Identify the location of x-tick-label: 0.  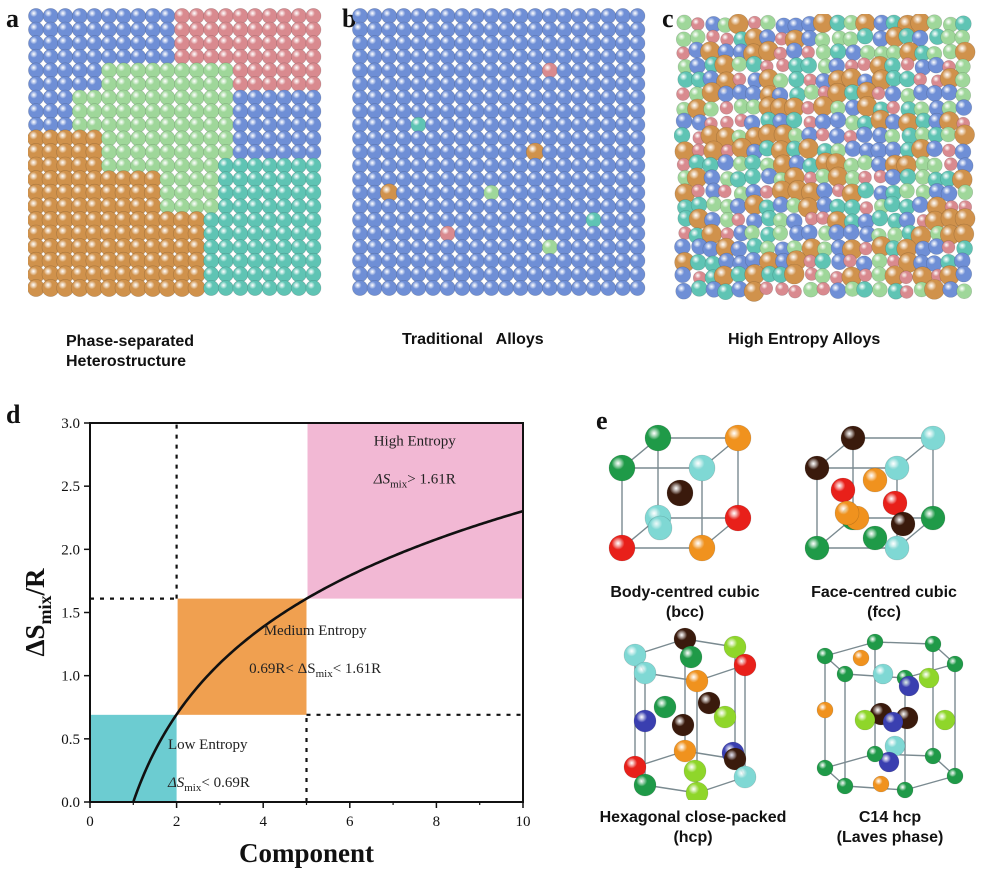
(90, 822).